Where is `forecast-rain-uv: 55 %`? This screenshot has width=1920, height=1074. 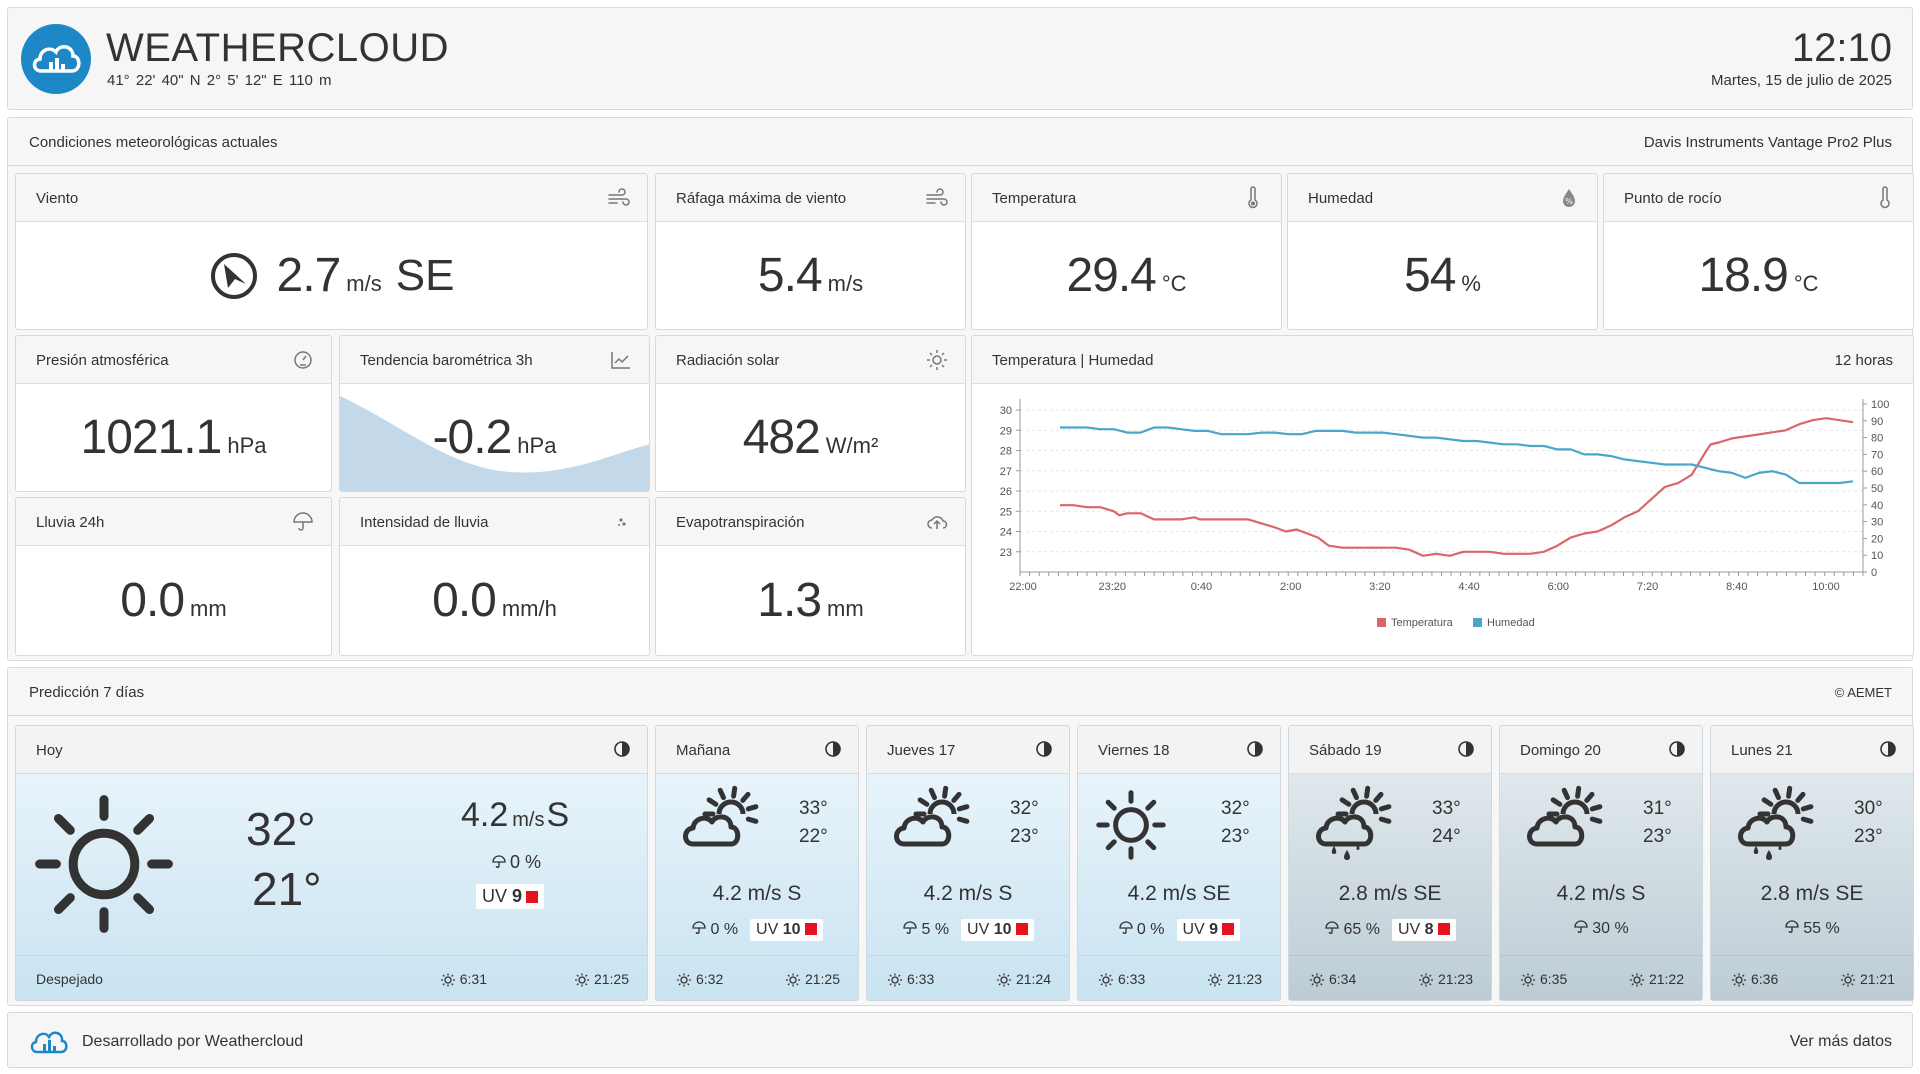 forecast-rain-uv: 55 % is located at coordinates (1812, 928).